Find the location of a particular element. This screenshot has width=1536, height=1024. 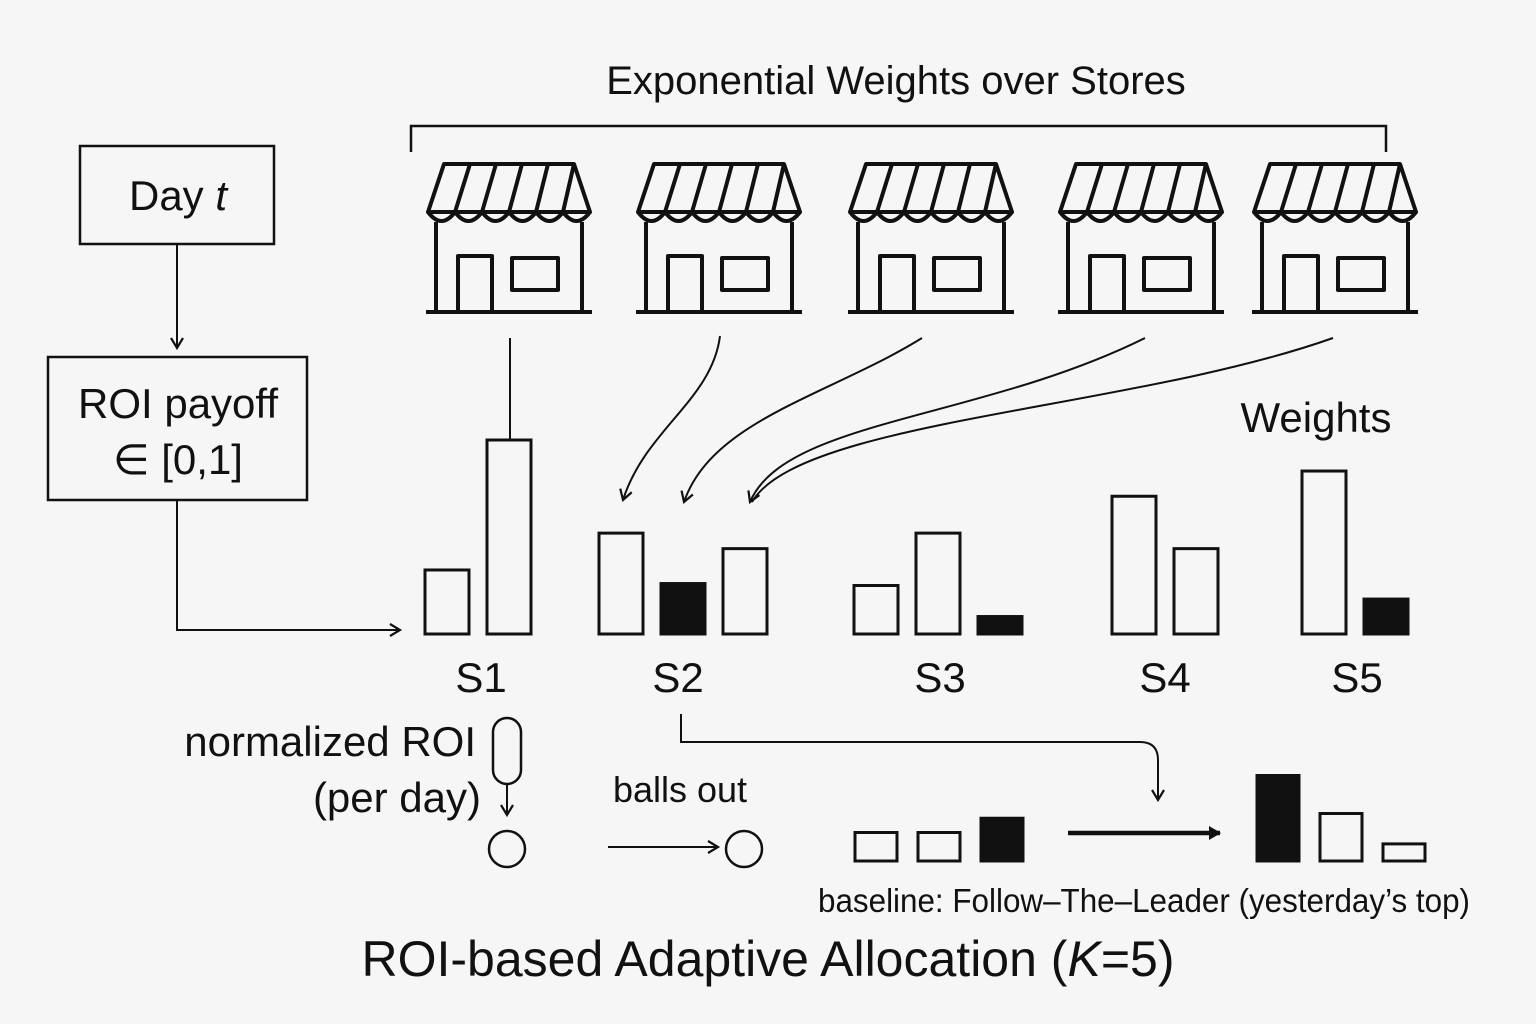

store2-to-s2-arrow is located at coordinates (670, 419).